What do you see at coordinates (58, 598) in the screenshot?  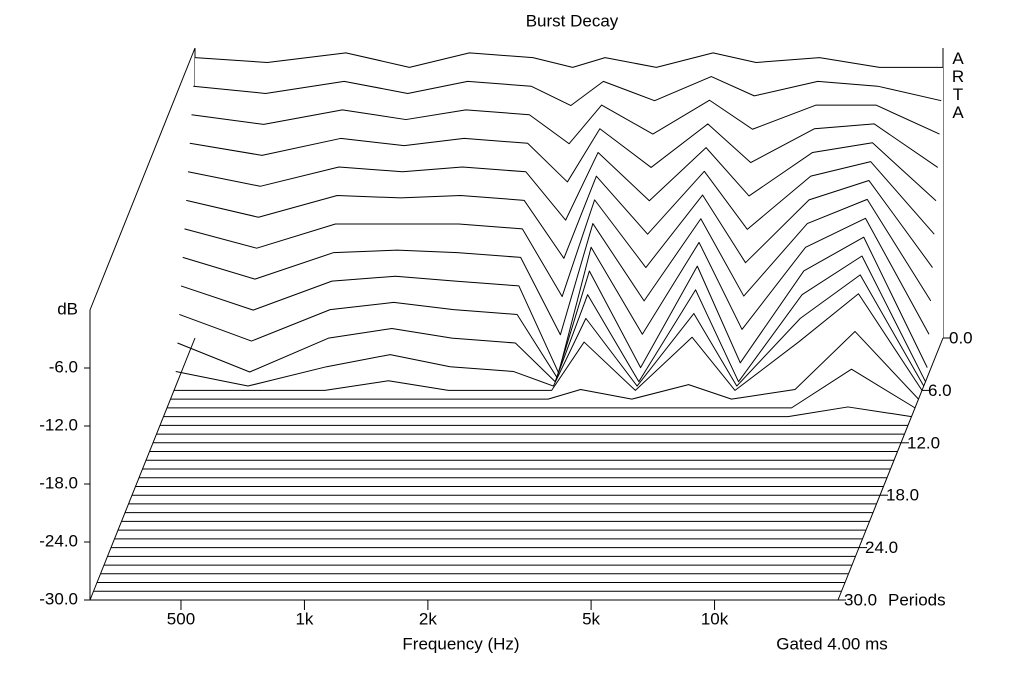 I see `y-tick-label: -30.0` at bounding box center [58, 598].